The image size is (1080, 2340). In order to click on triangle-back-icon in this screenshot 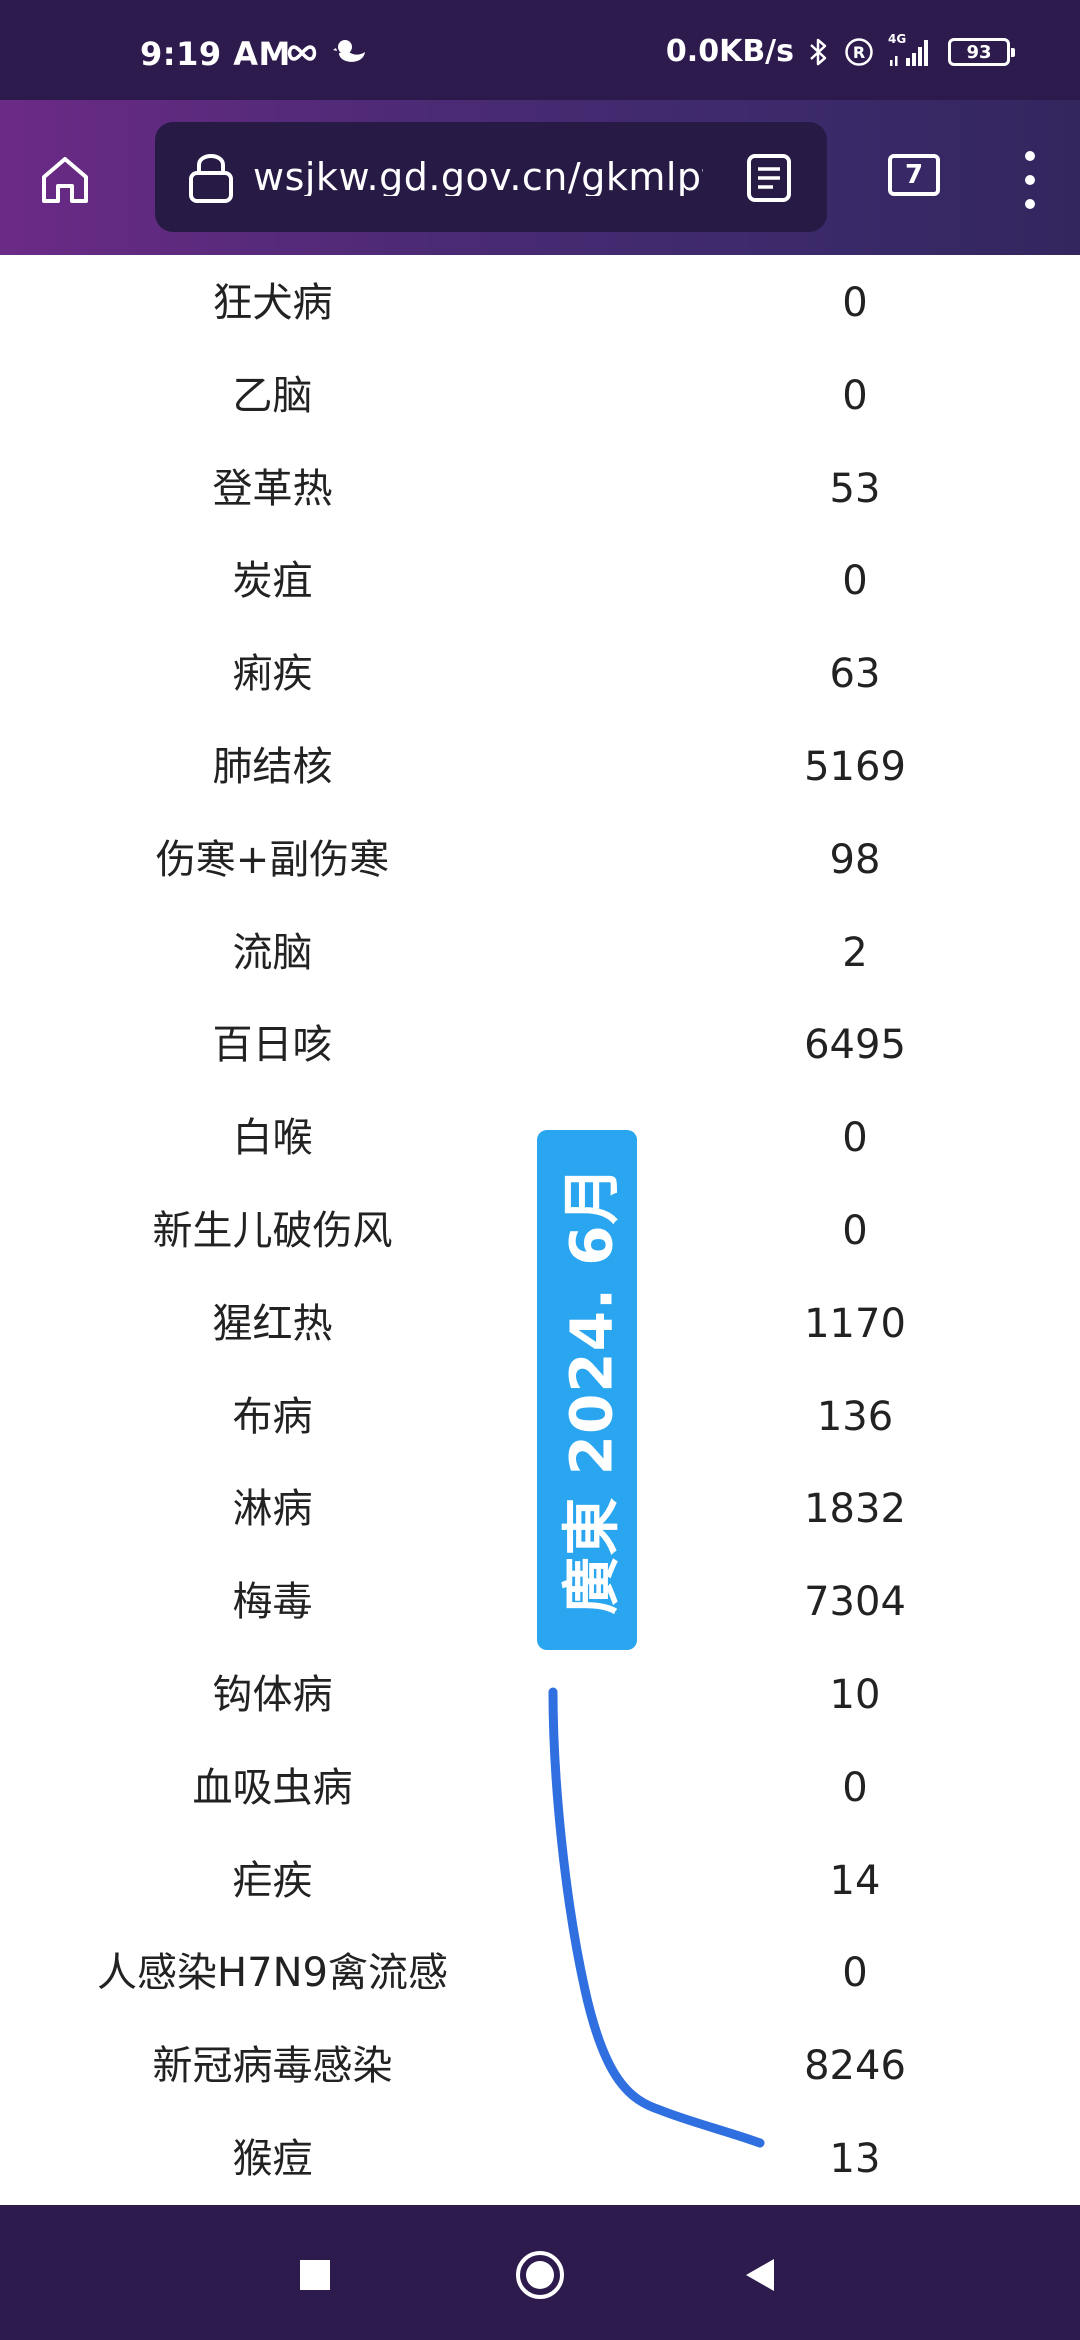, I will do `click(760, 2275)`.